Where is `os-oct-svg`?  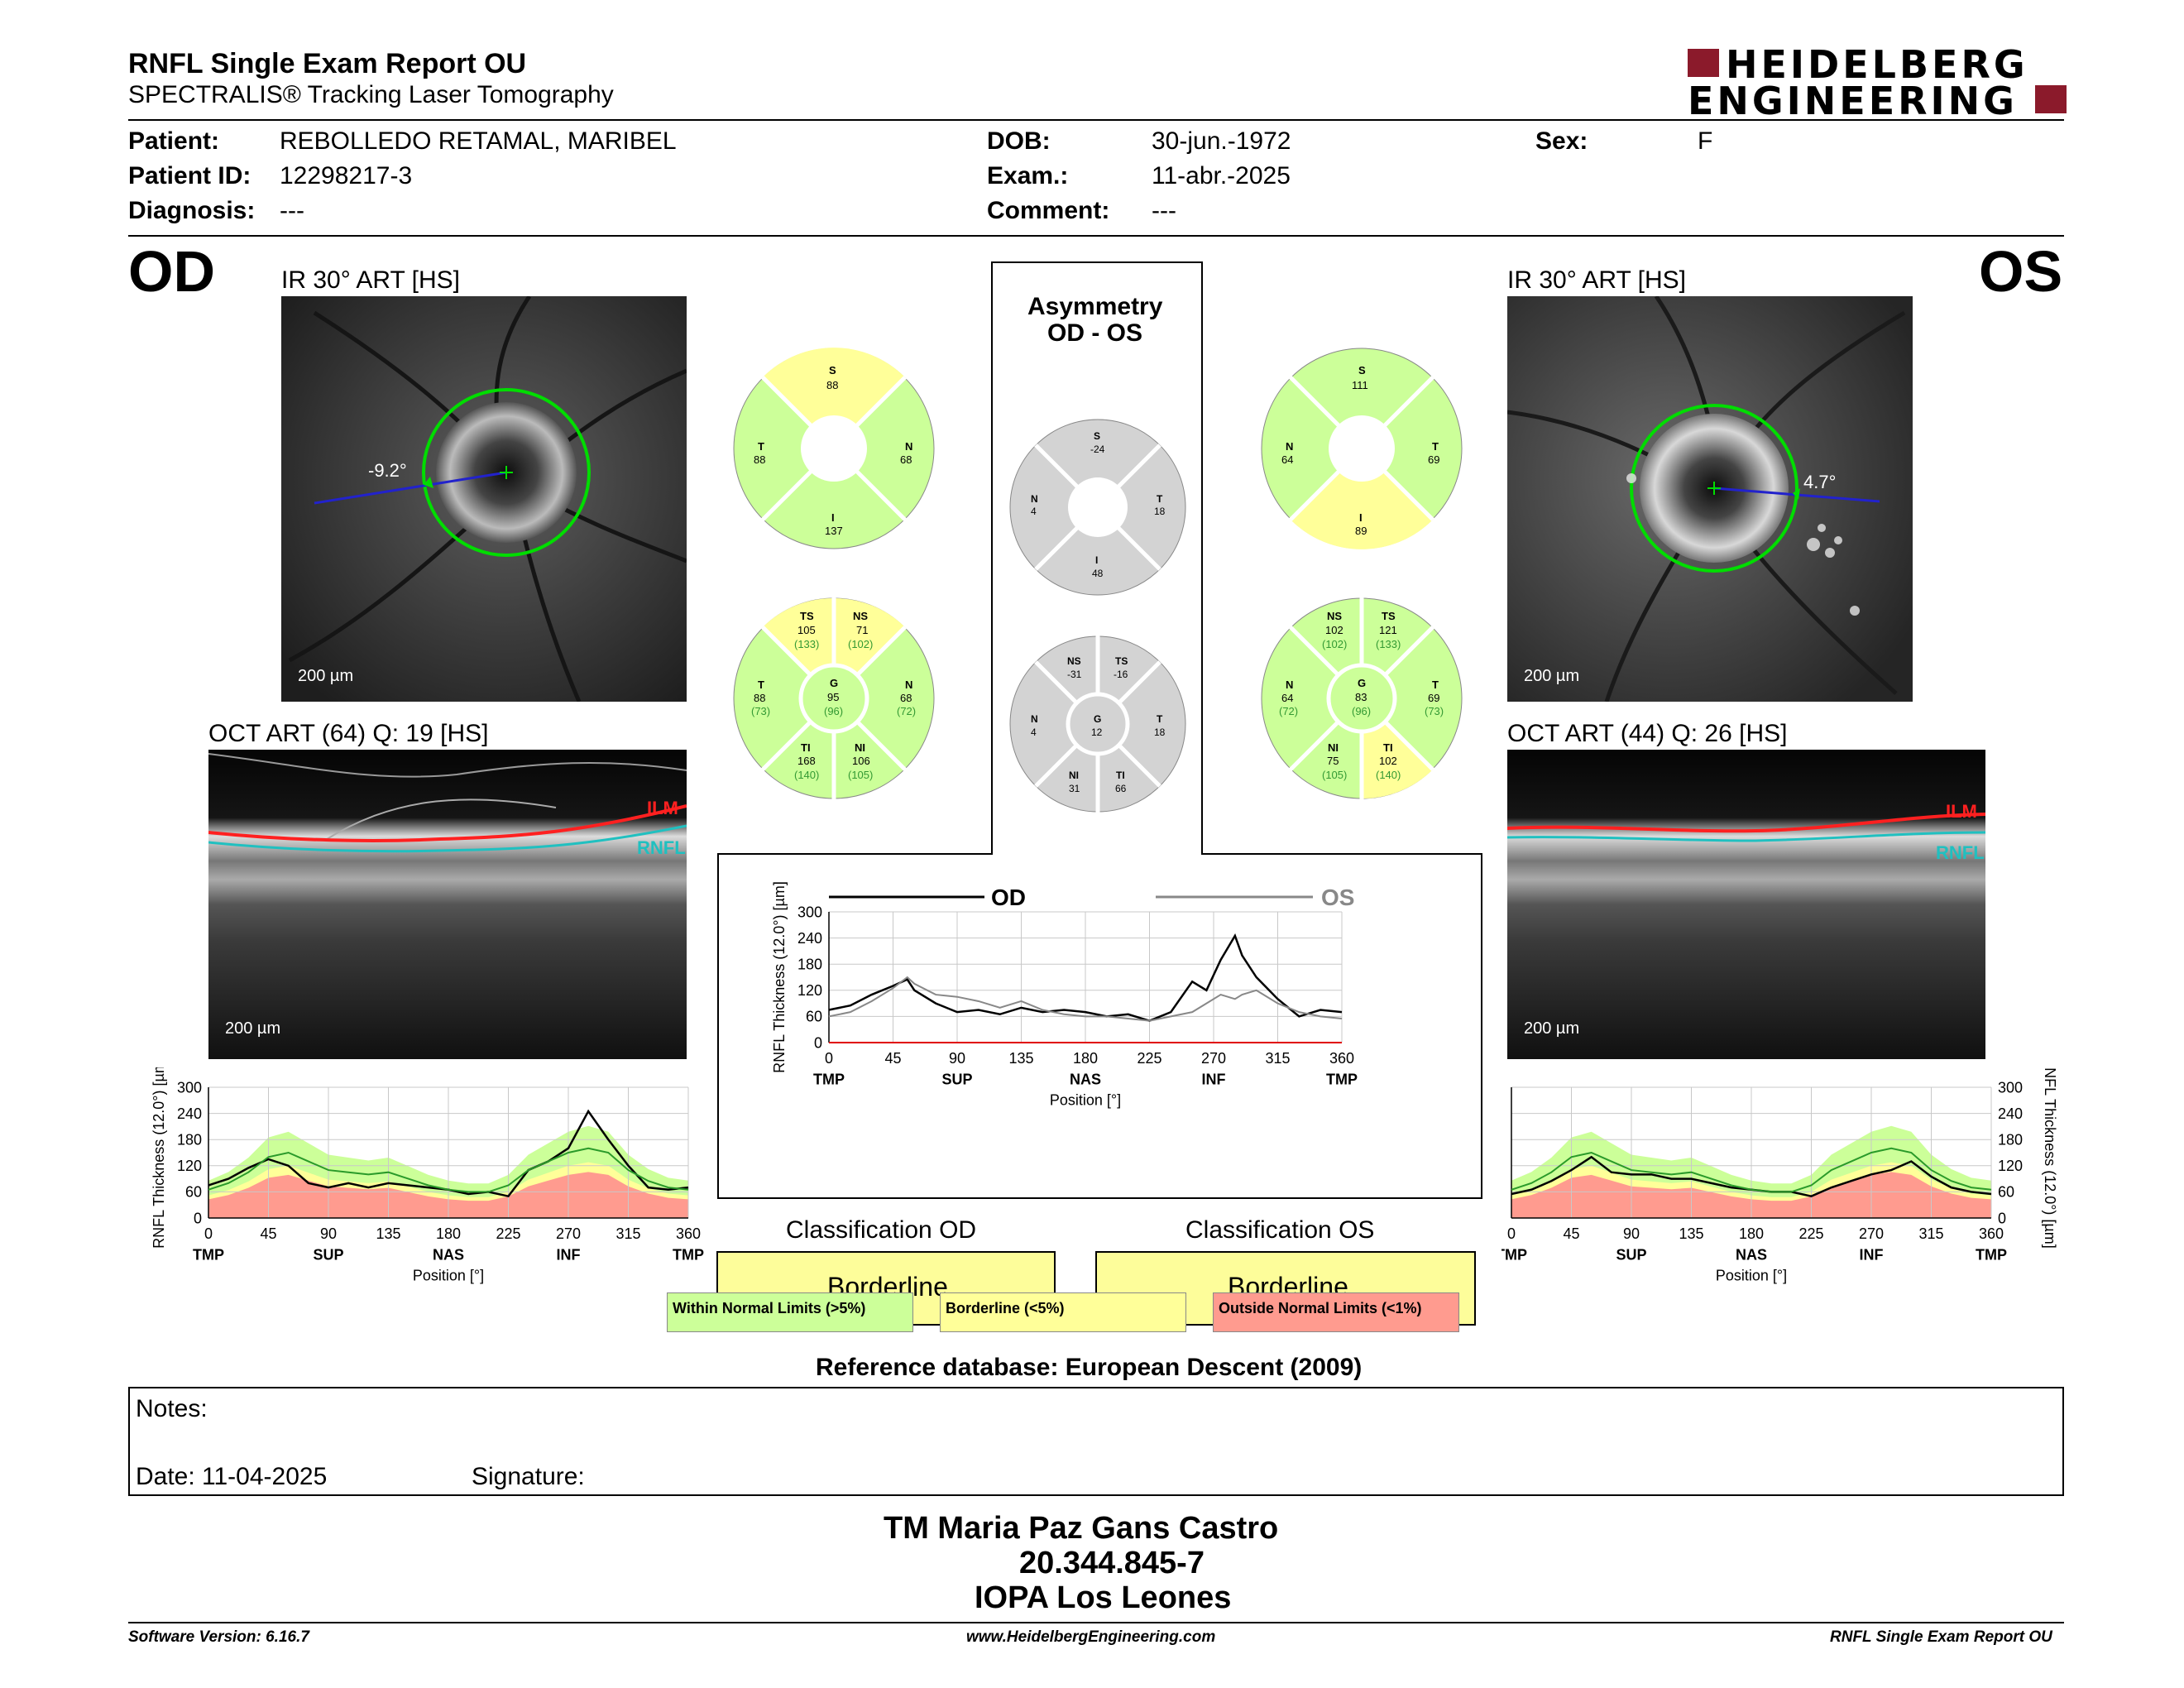
os-oct-svg is located at coordinates (1746, 904).